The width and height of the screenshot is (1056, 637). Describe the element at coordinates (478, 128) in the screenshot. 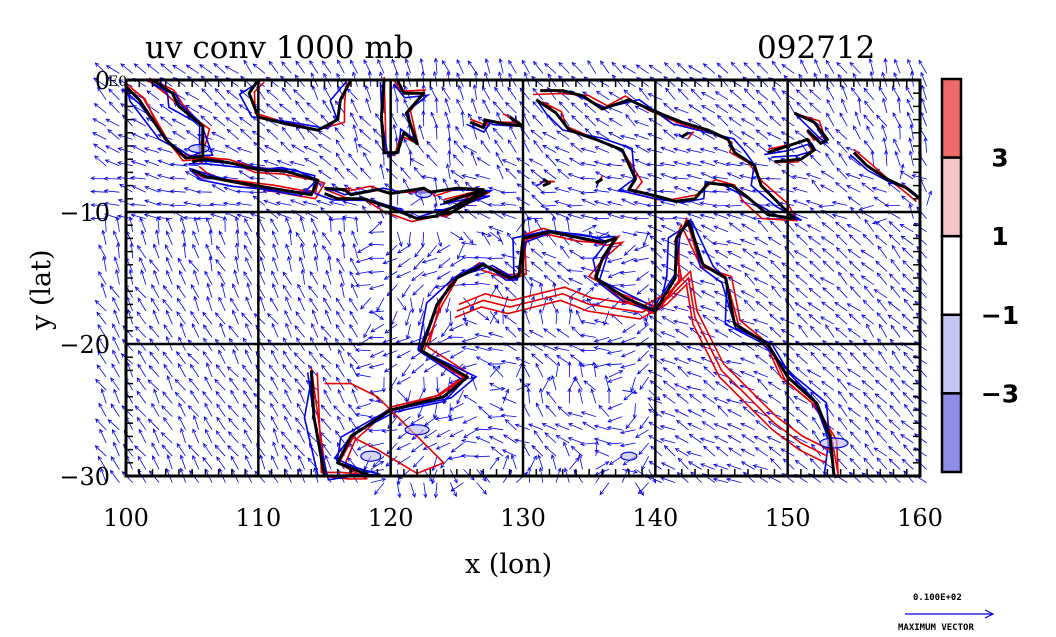

I see `negative-contour` at that location.